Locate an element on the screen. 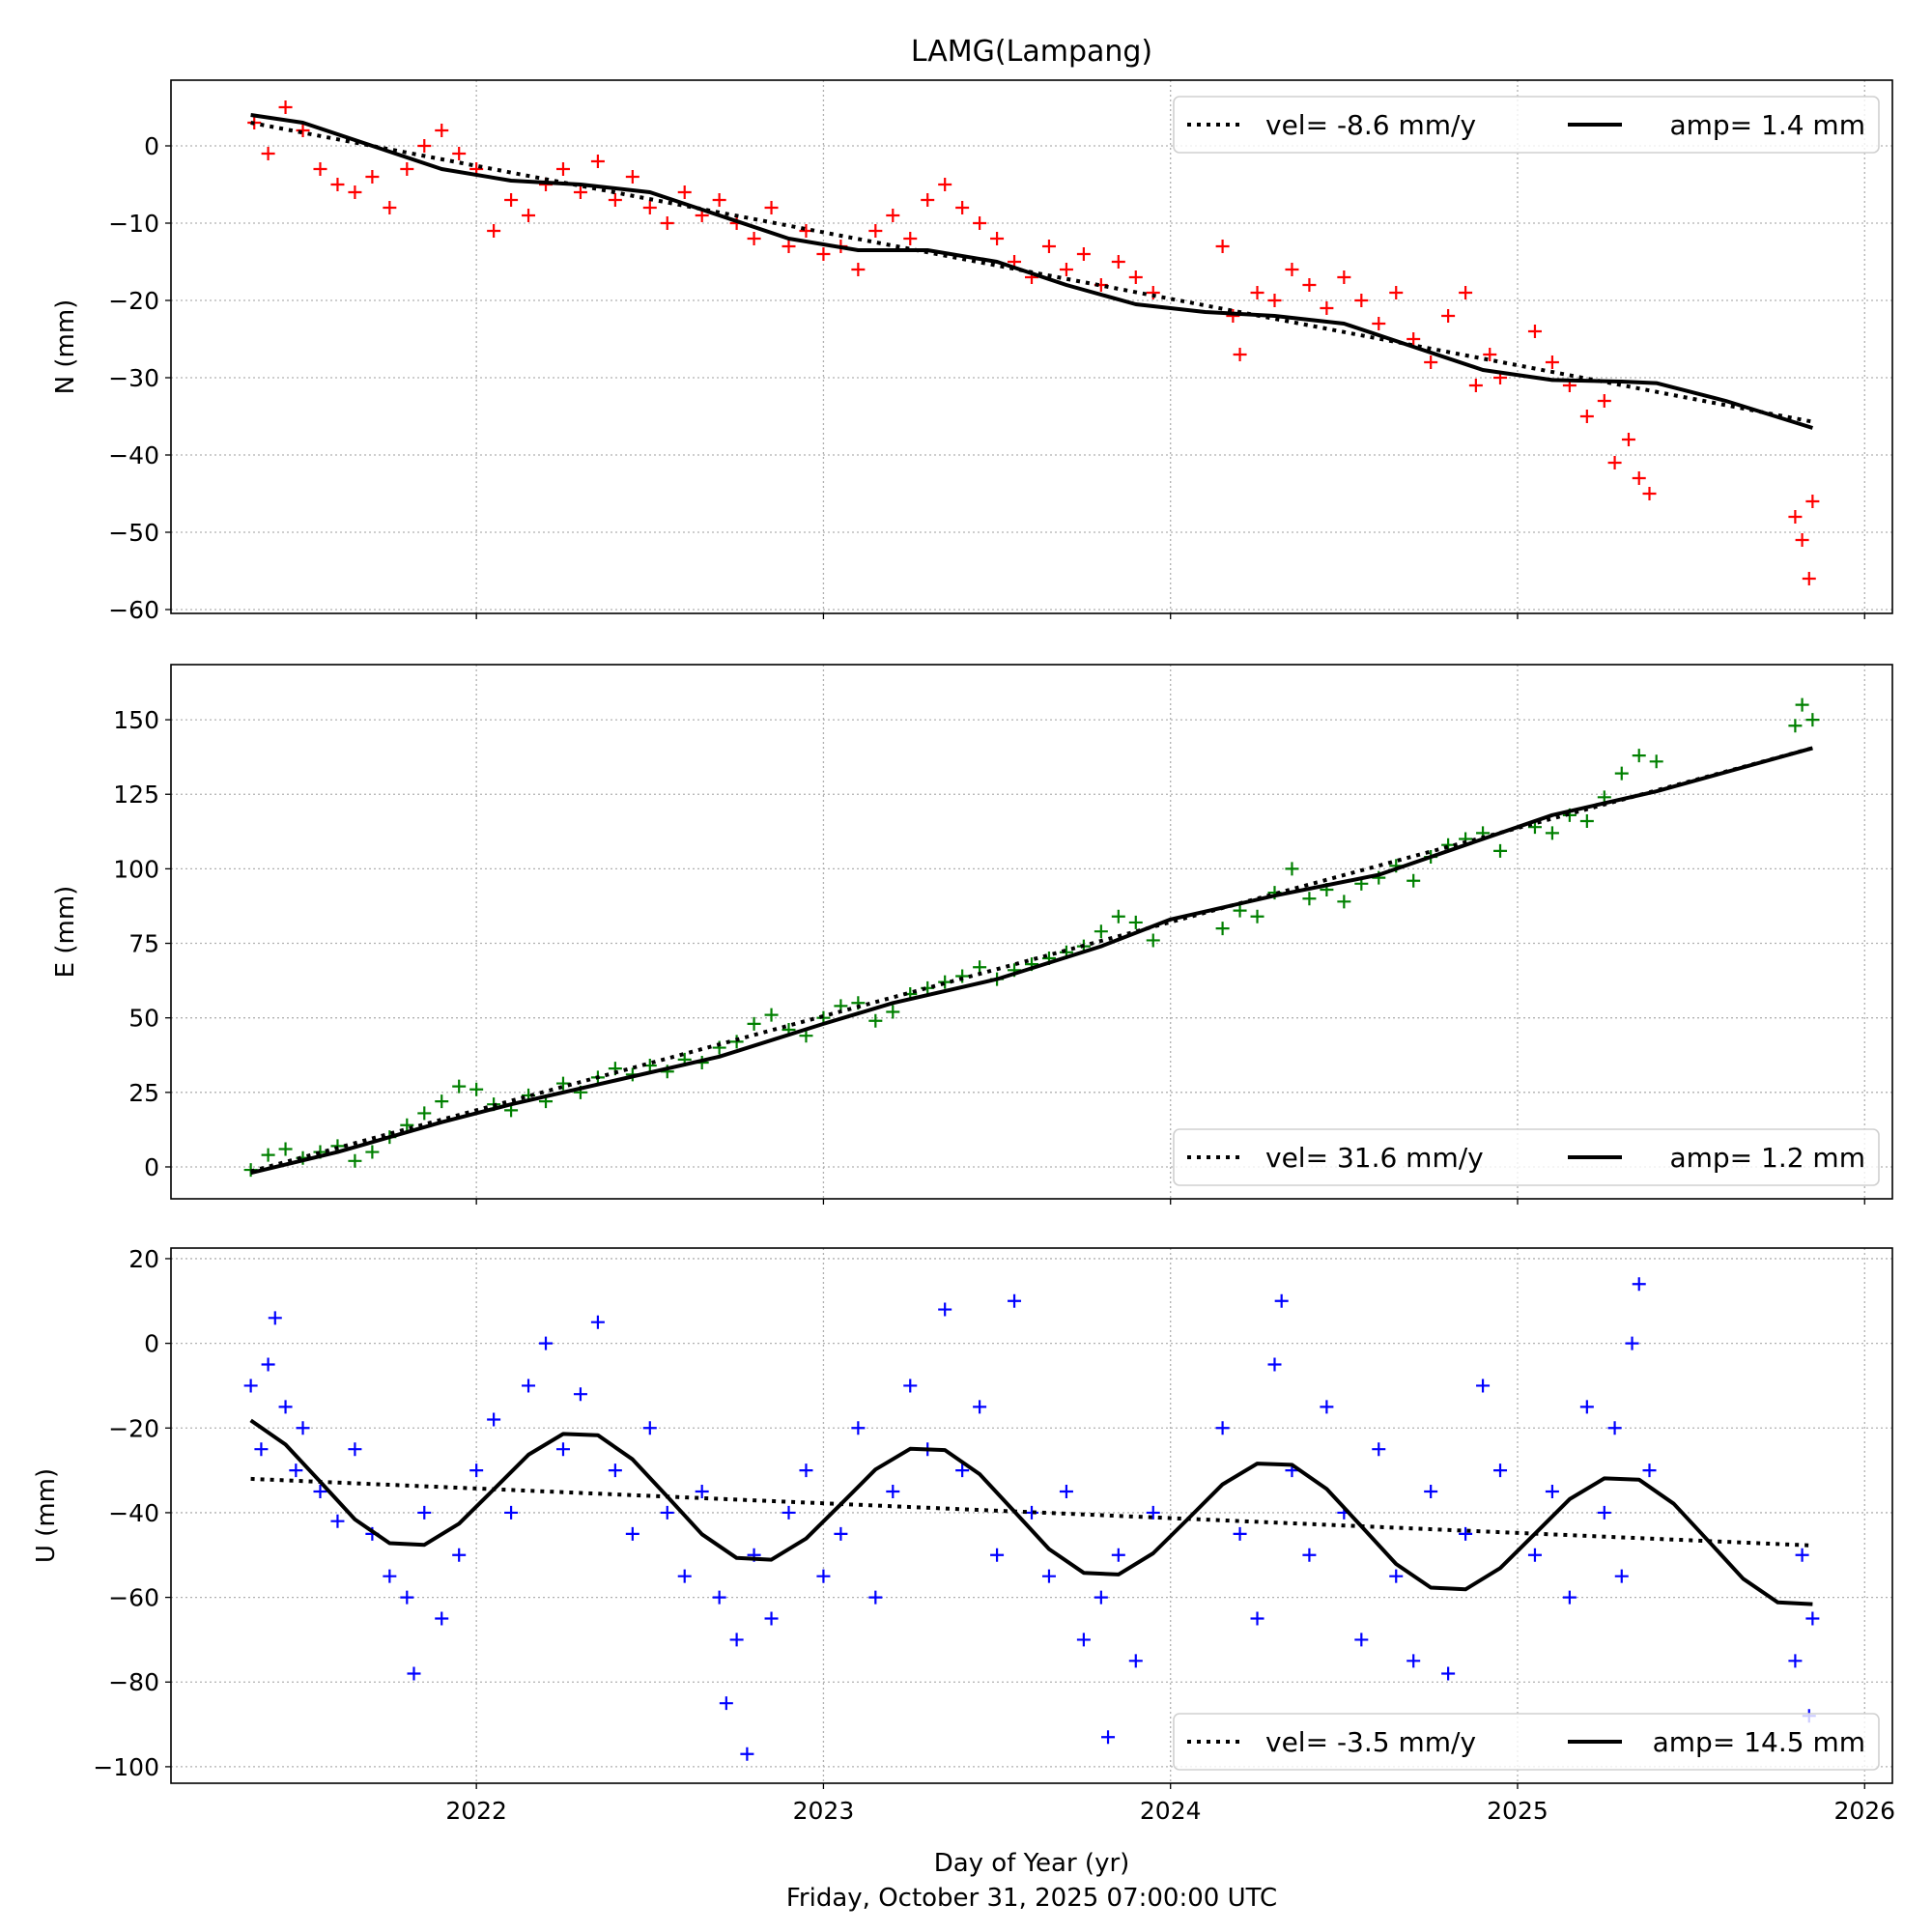 This screenshot has height=1932, width=1932. y-tick-label: −50 is located at coordinates (133, 533).